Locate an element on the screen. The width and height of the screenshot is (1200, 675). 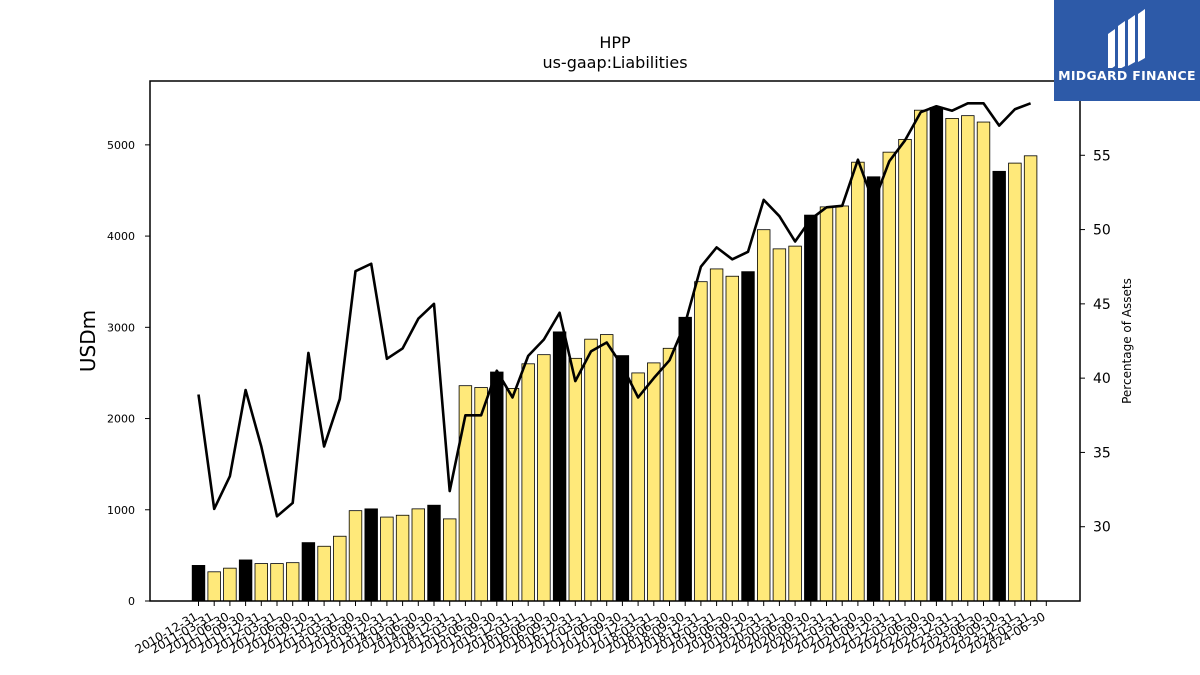
y2-axis-label: Percentage of Assets is located at coordinates (1127, 341).